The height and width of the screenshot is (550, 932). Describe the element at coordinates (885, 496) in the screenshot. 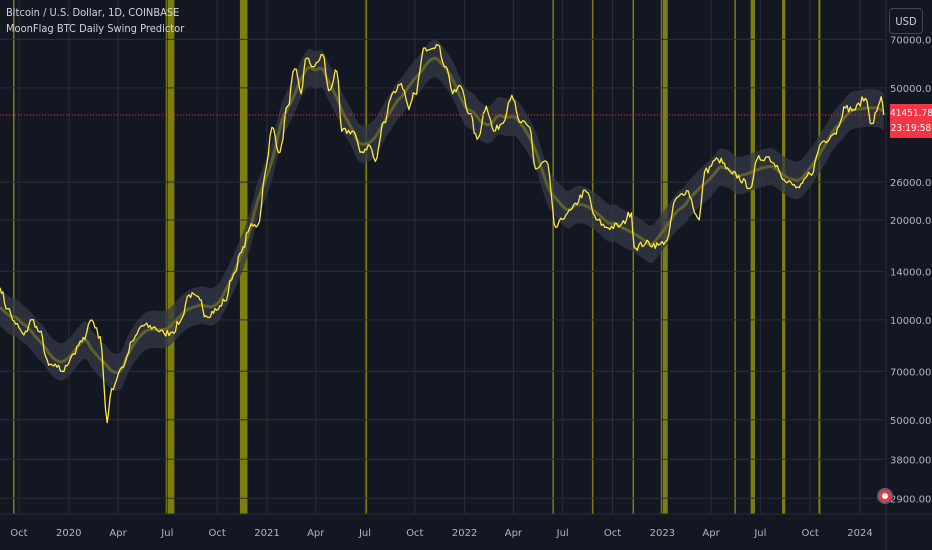

I see `gear-icon` at that location.